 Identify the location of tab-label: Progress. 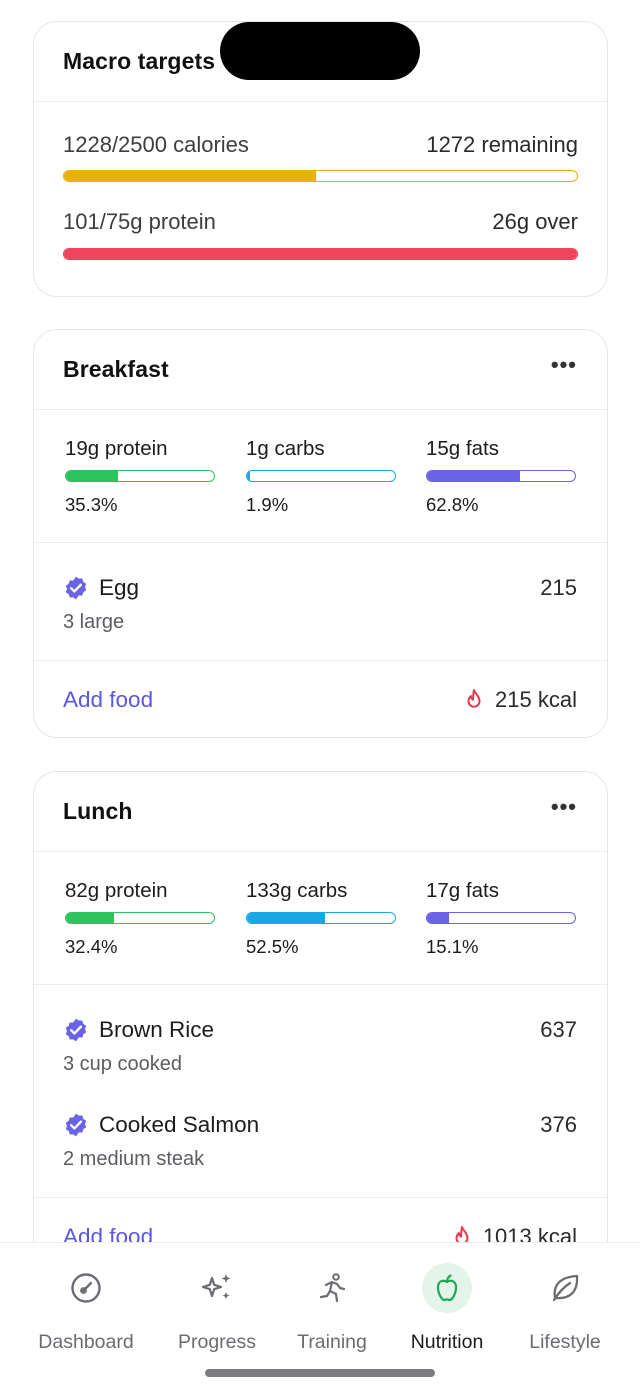
(217, 1342).